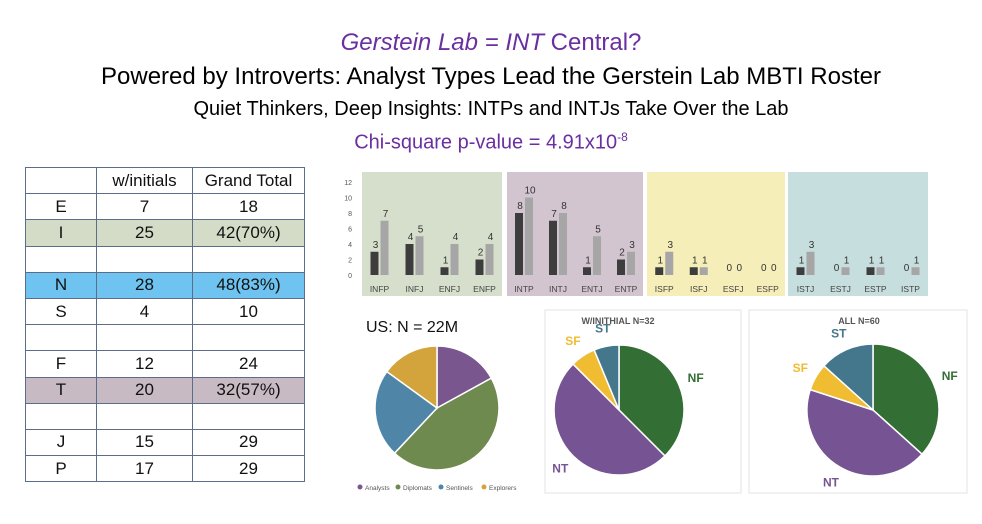 The image size is (982, 524). I want to click on table-cell: 48(83%), so click(248, 285).